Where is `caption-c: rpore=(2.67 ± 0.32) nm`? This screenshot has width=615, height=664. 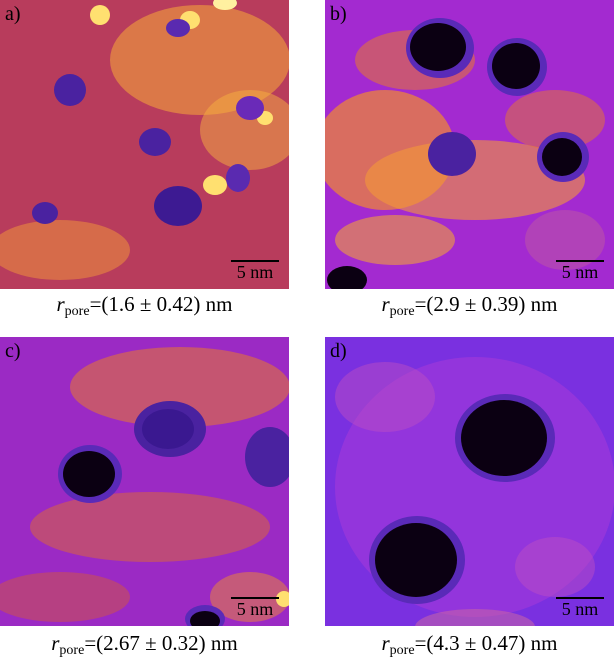 caption-c: rpore=(2.67 ± 0.32) nm is located at coordinates (144, 645).